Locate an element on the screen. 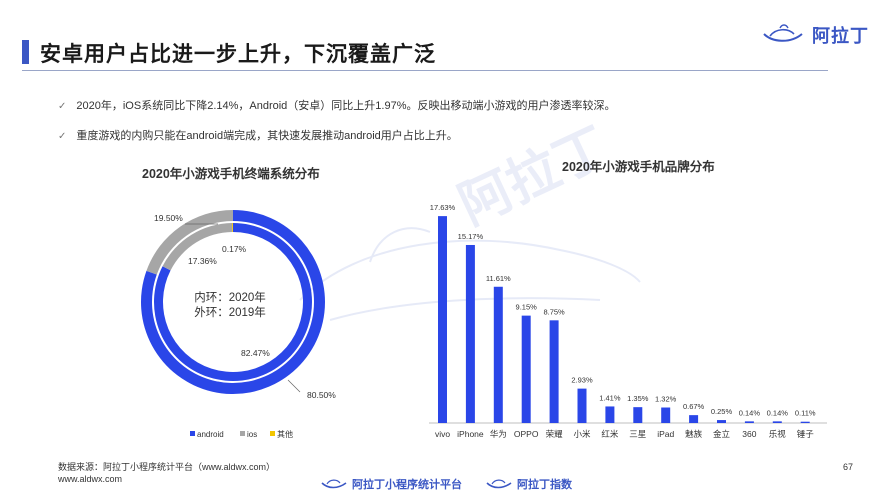 The width and height of the screenshot is (896, 504). x-tick-label-360: 360 is located at coordinates (749, 434).